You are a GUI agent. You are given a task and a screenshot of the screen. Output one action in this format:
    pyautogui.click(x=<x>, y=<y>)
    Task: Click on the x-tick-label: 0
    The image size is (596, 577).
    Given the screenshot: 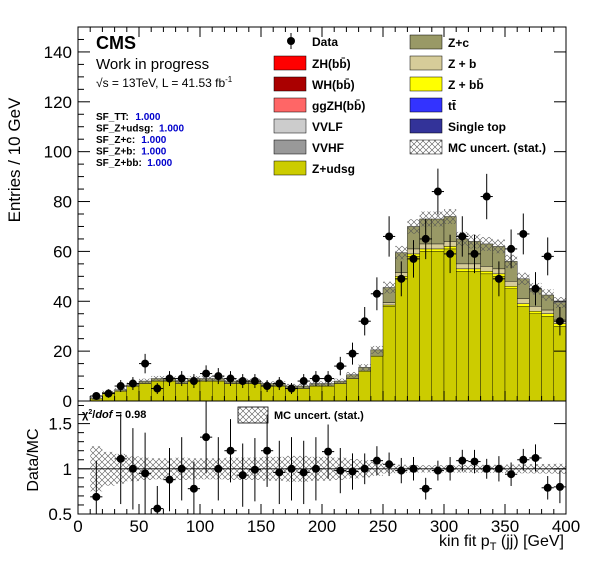 What is the action you would take?
    pyautogui.click(x=77, y=526)
    